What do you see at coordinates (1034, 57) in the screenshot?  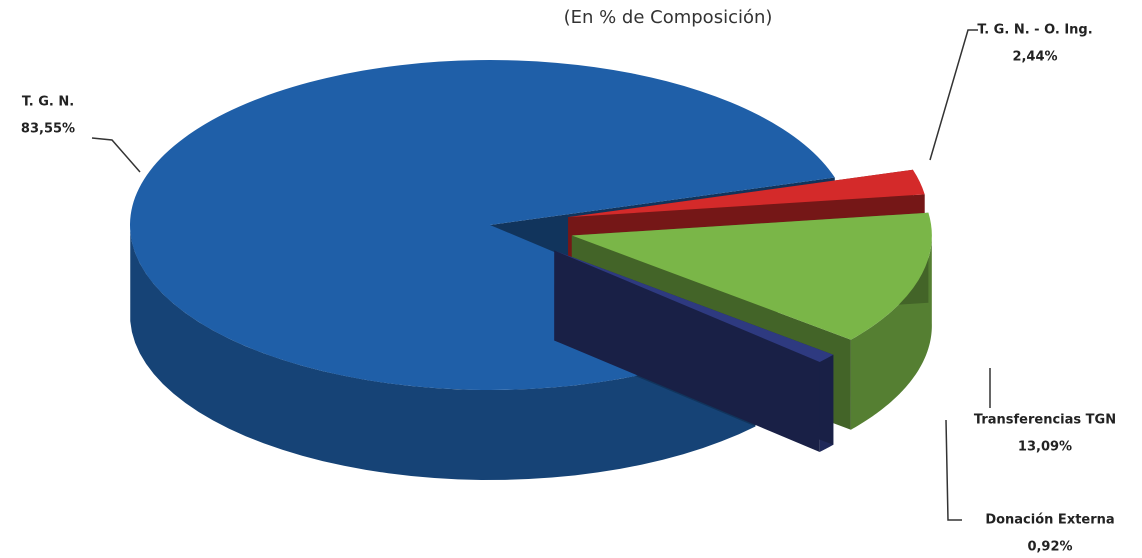 I see `slice-value-label: 2,44%` at bounding box center [1034, 57].